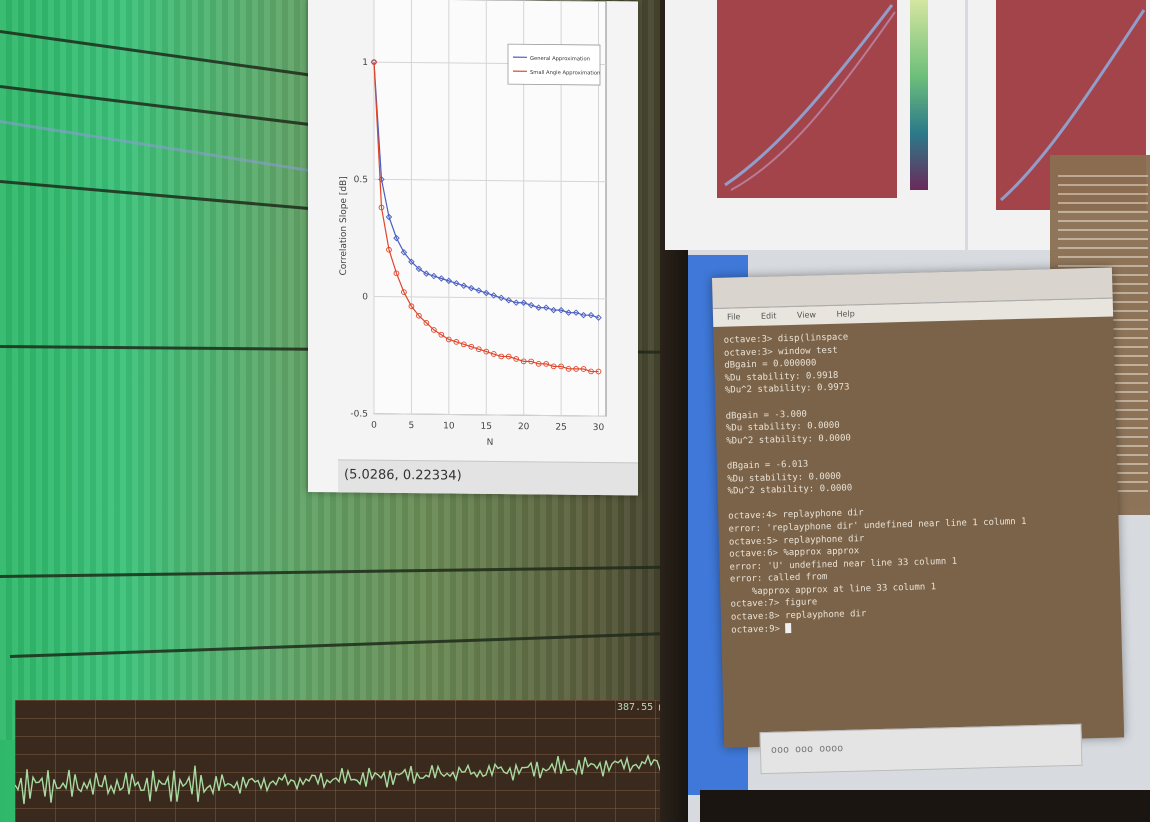  Describe the element at coordinates (524, 427) in the screenshot. I see `x-tick-label: 20` at that location.